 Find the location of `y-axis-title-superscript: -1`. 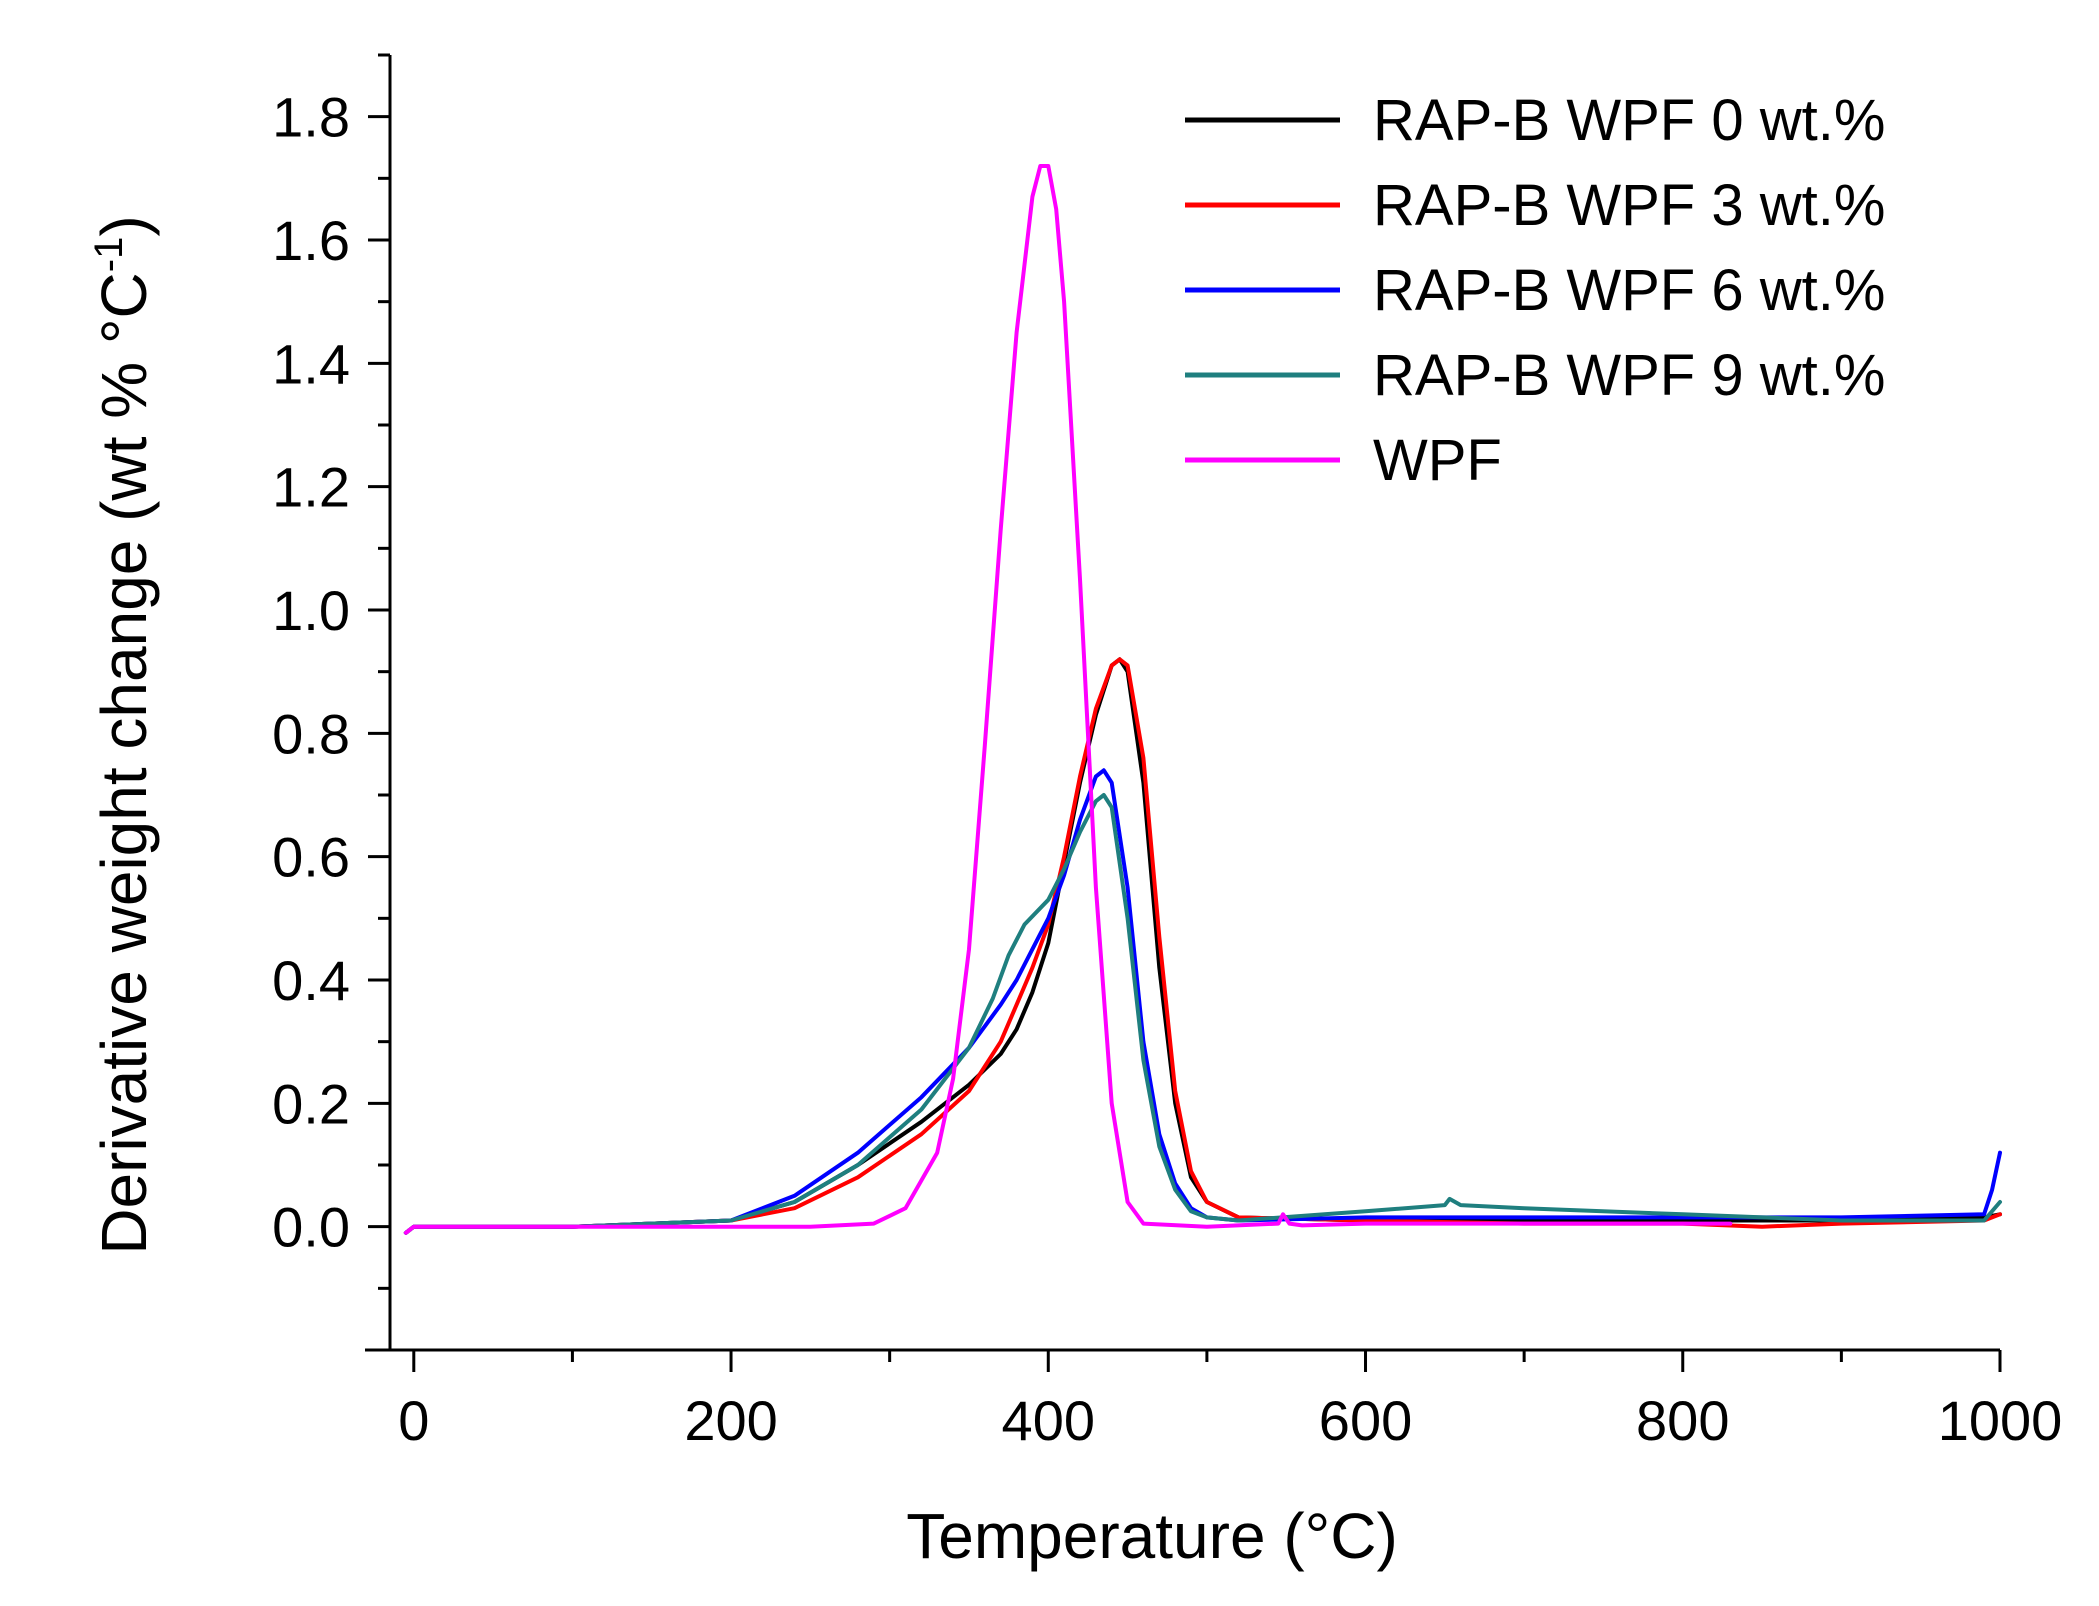

y-axis-title-superscript: -1 is located at coordinates (109, 255).